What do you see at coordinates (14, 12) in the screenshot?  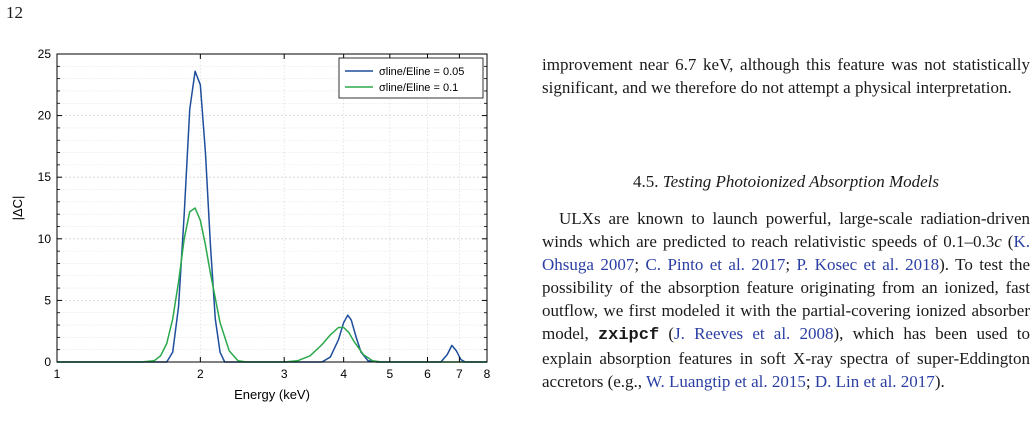 I see `page-number: 12` at bounding box center [14, 12].